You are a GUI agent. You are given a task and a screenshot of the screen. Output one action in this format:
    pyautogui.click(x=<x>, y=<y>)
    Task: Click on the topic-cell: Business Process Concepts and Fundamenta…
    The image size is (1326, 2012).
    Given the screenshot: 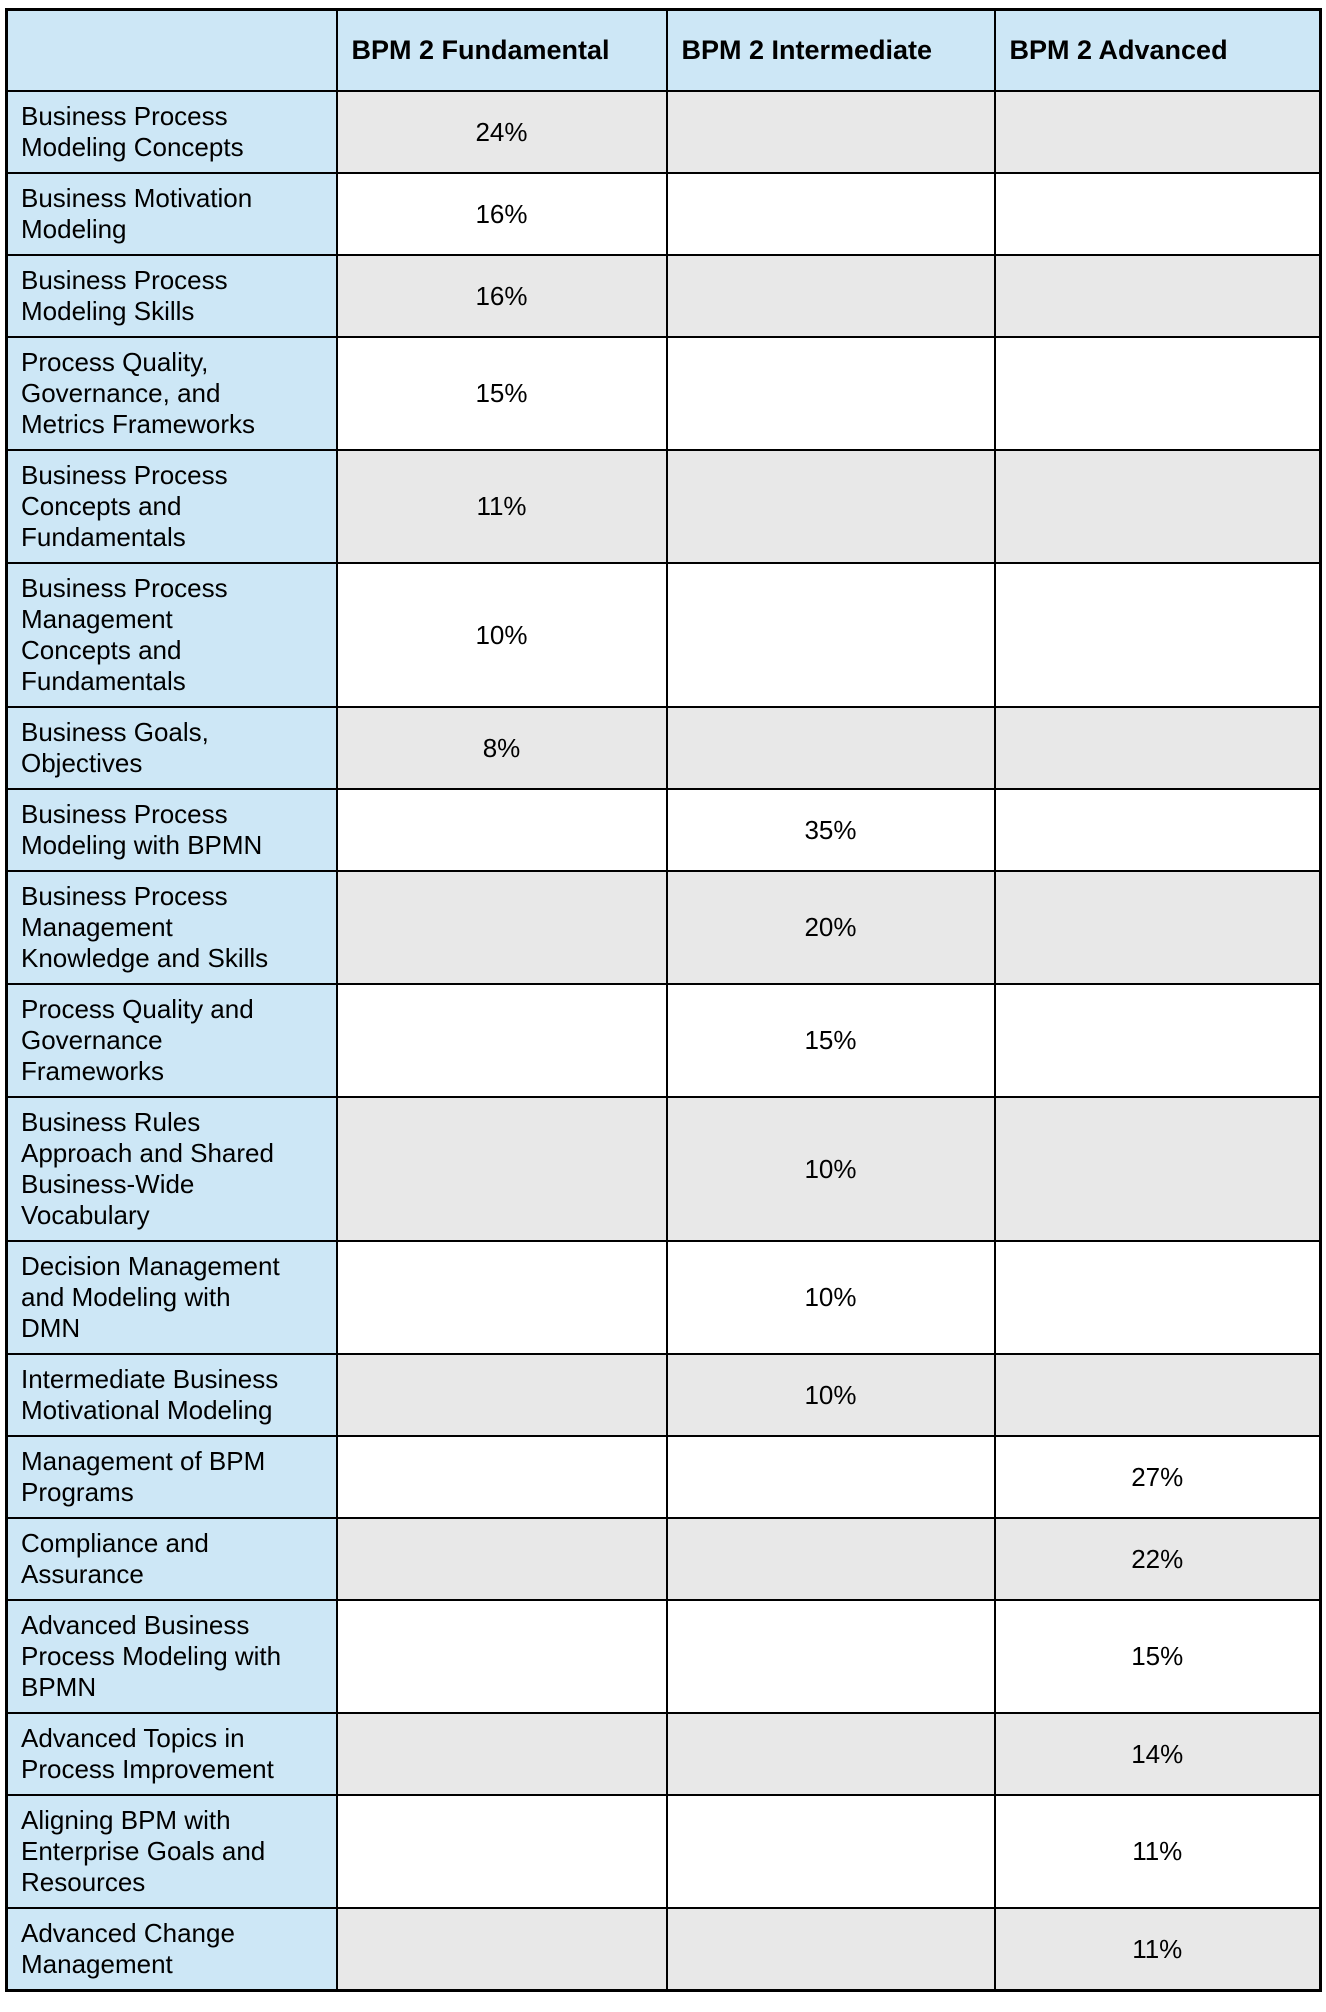 What is the action you would take?
    pyautogui.click(x=171, y=506)
    